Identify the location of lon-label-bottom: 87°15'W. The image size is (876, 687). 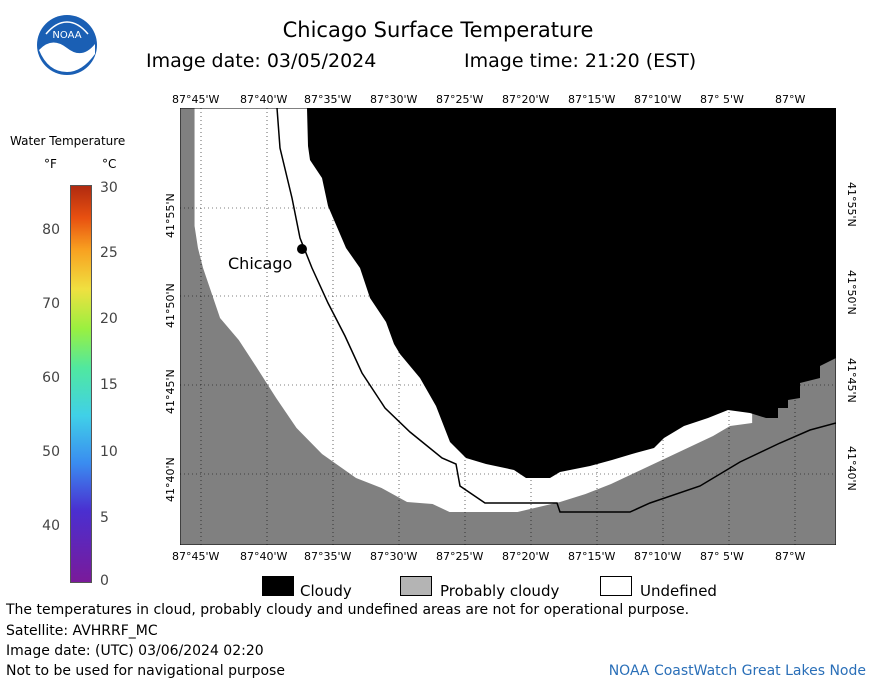
(592, 556).